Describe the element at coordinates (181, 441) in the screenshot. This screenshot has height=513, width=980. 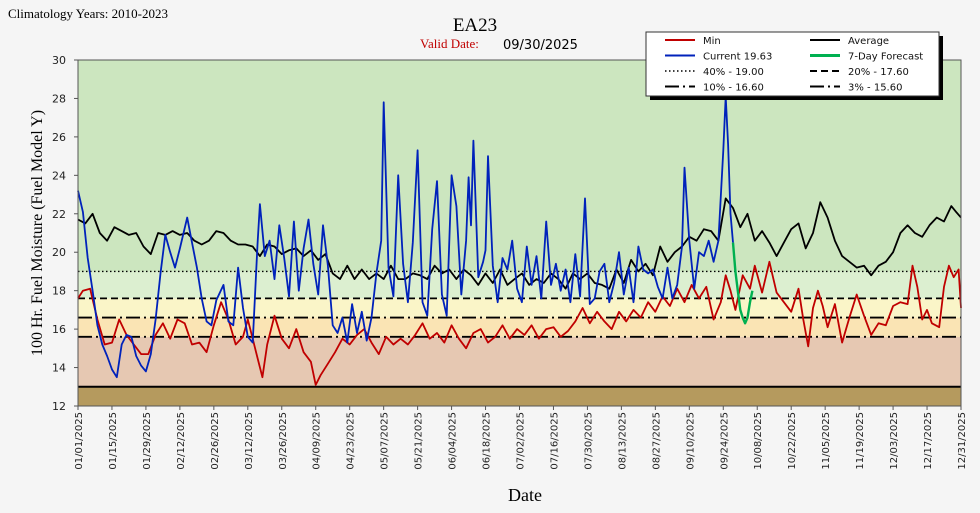
I see `x-tick-label: 02/12/2025` at that location.